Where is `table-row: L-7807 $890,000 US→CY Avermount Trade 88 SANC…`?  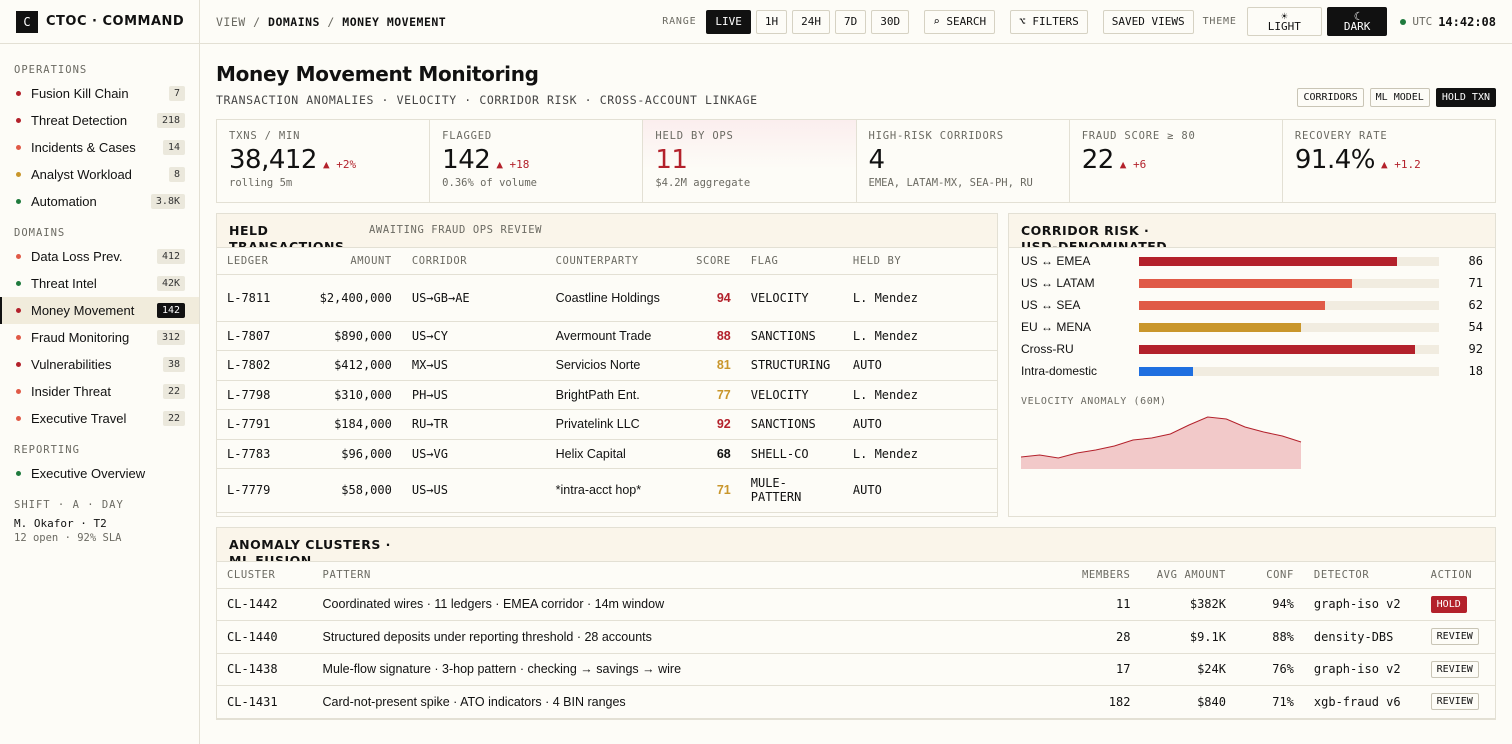
table-row: L-7807 $890,000 US→CY Avermount Trade 88 SANC… is located at coordinates (607, 336).